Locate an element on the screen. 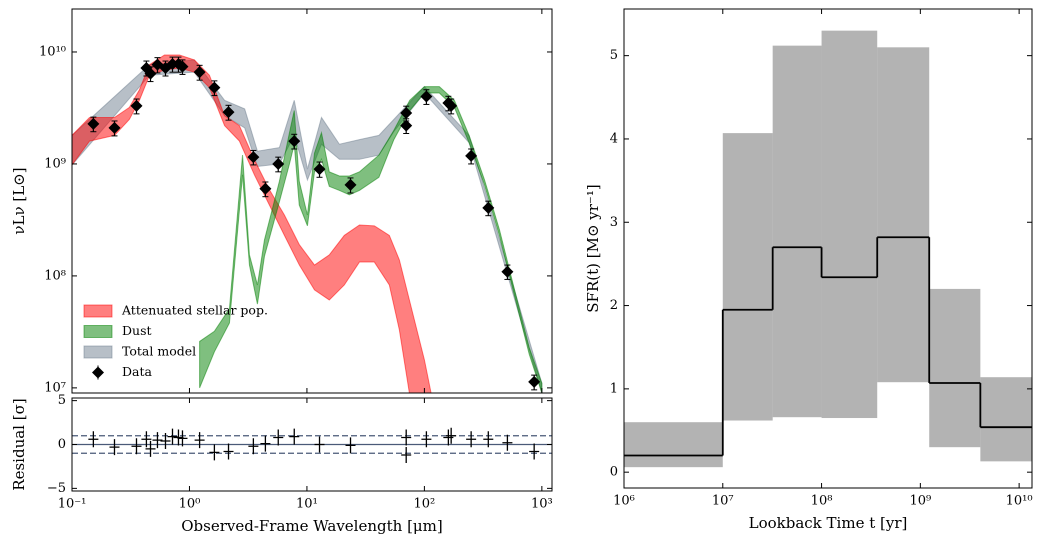  x-tick-label: 10¹⁰ is located at coordinates (1019, 501).